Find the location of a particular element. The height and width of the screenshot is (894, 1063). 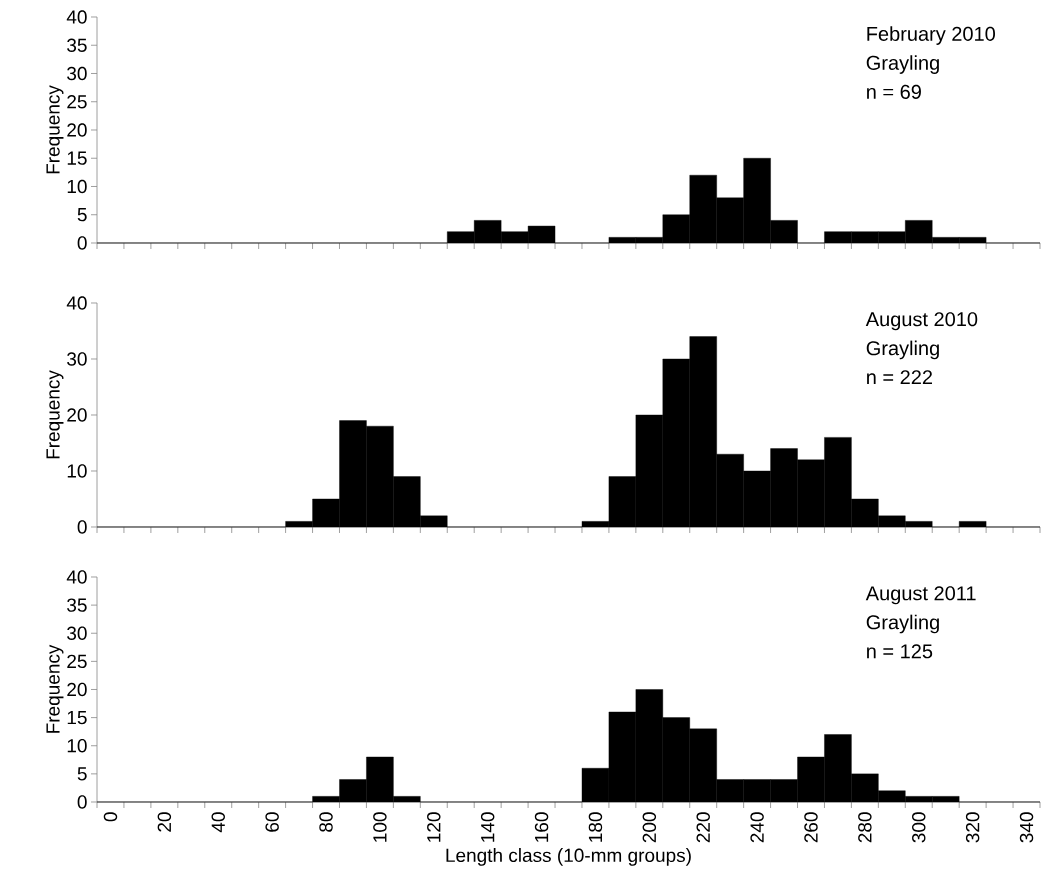

x-tick-label: 280 is located at coordinates (865, 827).